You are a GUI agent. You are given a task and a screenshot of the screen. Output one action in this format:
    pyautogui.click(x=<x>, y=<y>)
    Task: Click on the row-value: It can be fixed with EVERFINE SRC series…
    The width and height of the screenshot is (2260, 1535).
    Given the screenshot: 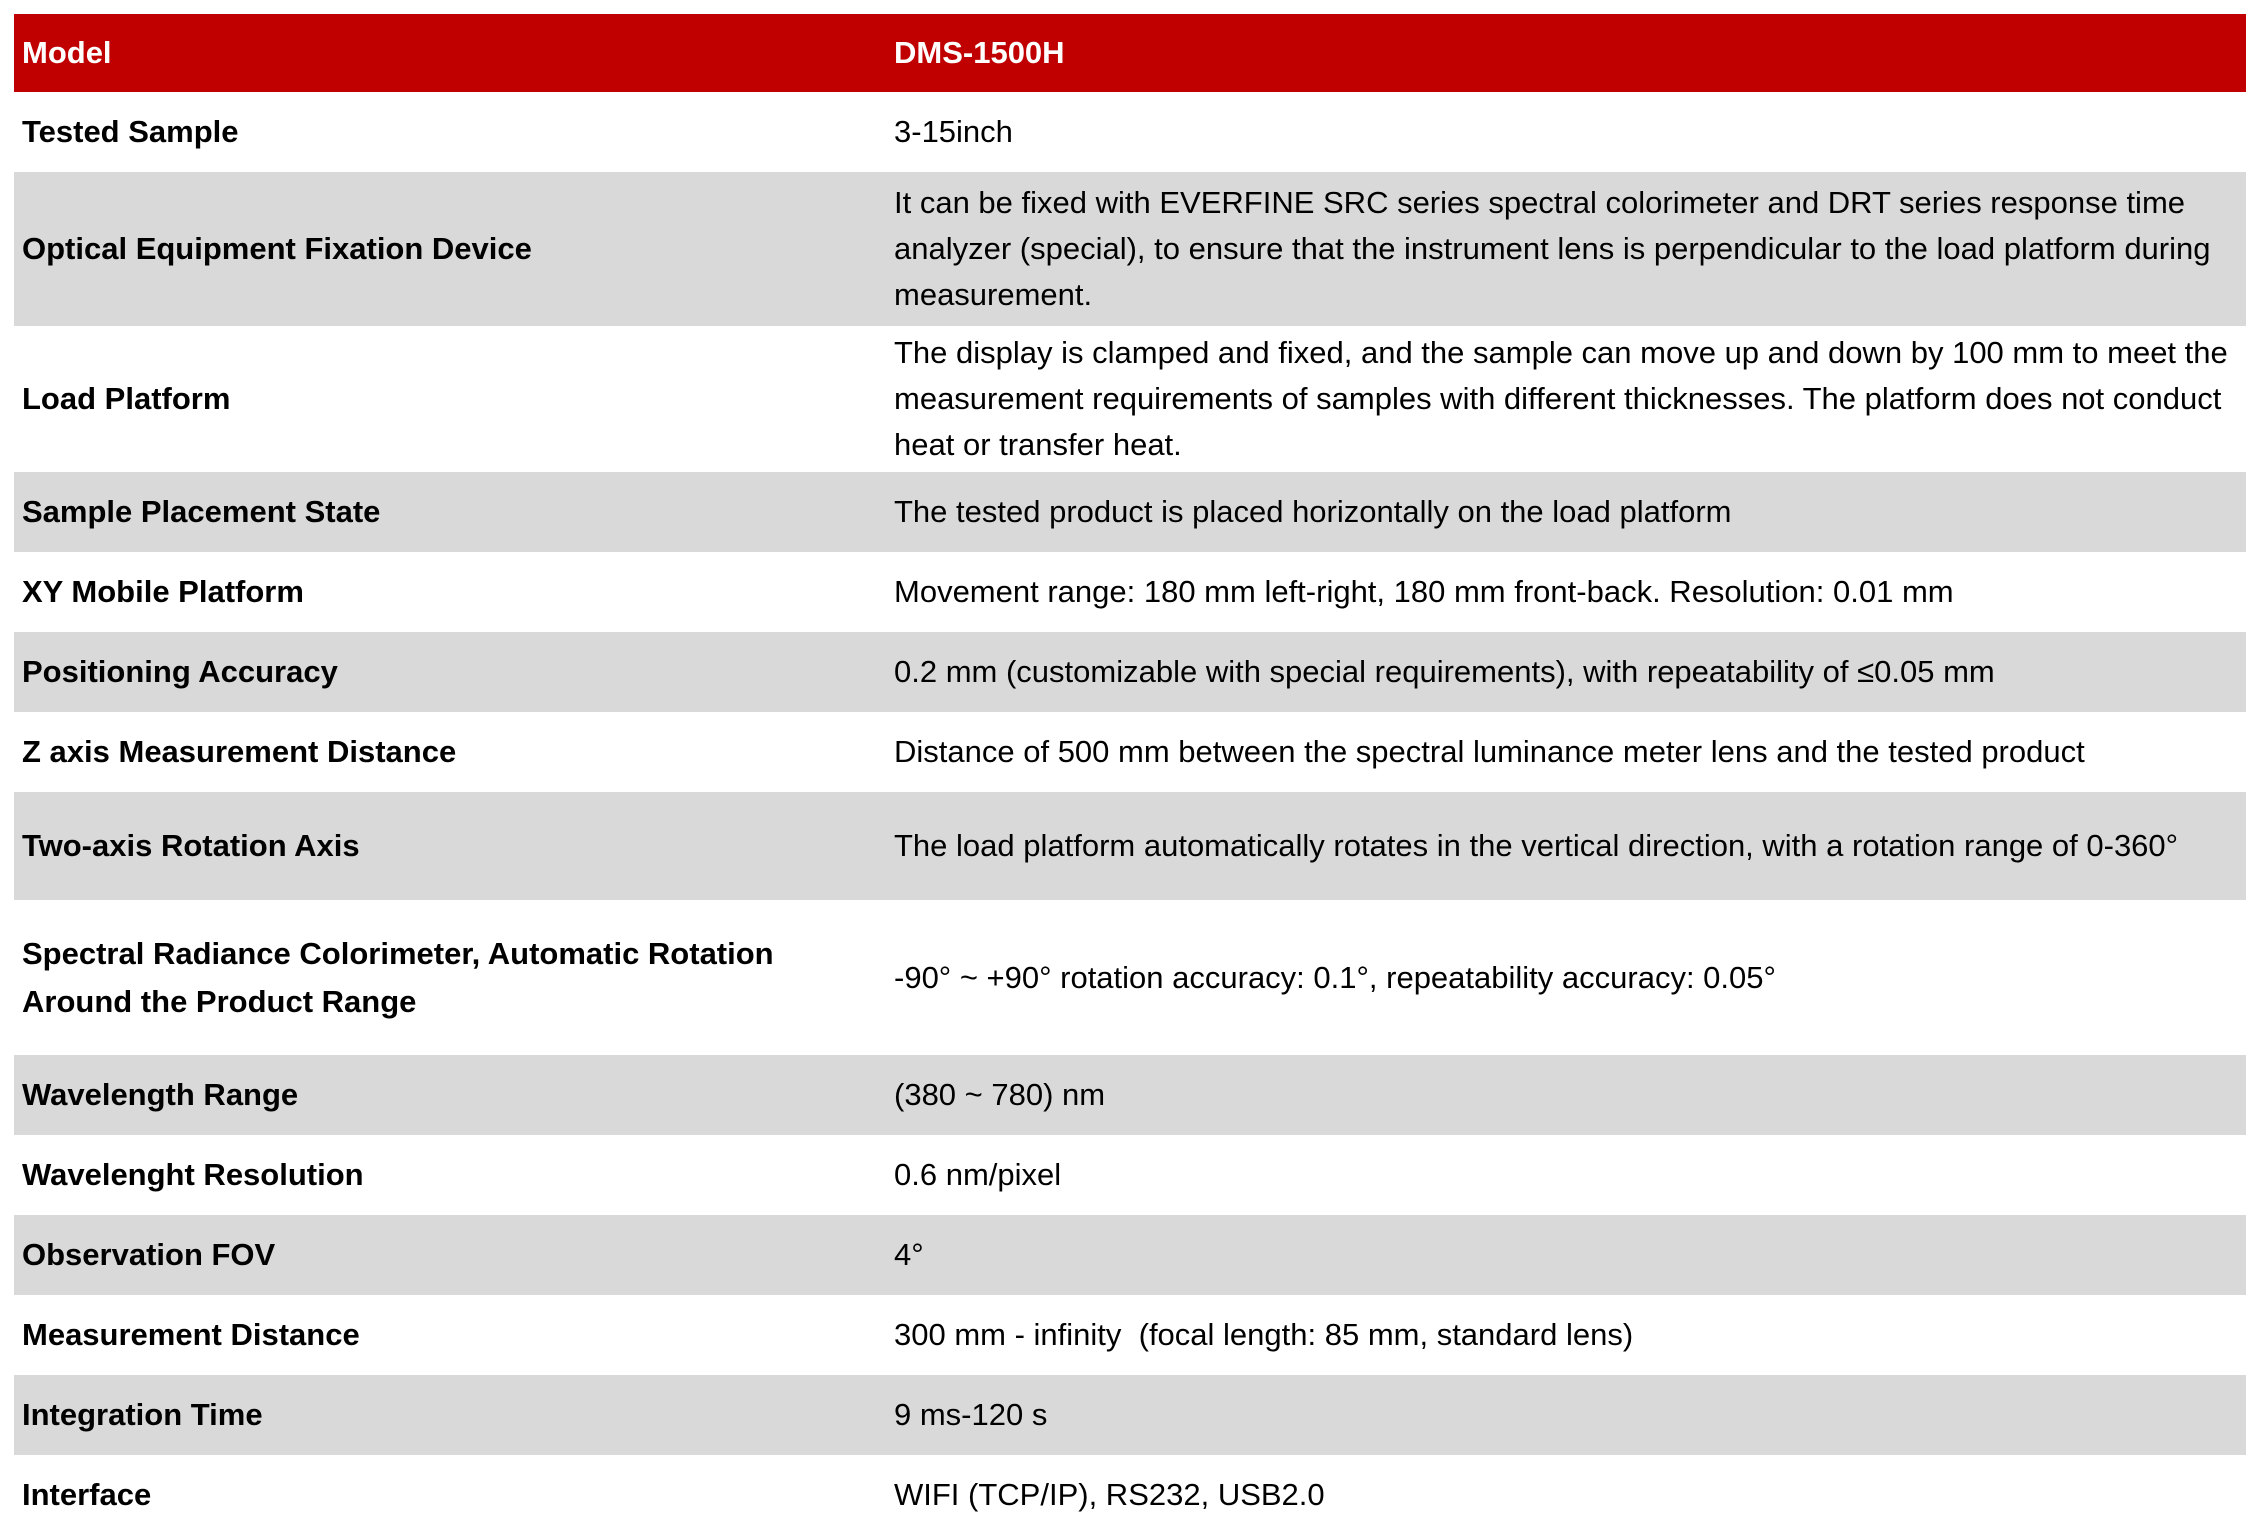 What is the action you would take?
    pyautogui.click(x=1566, y=249)
    